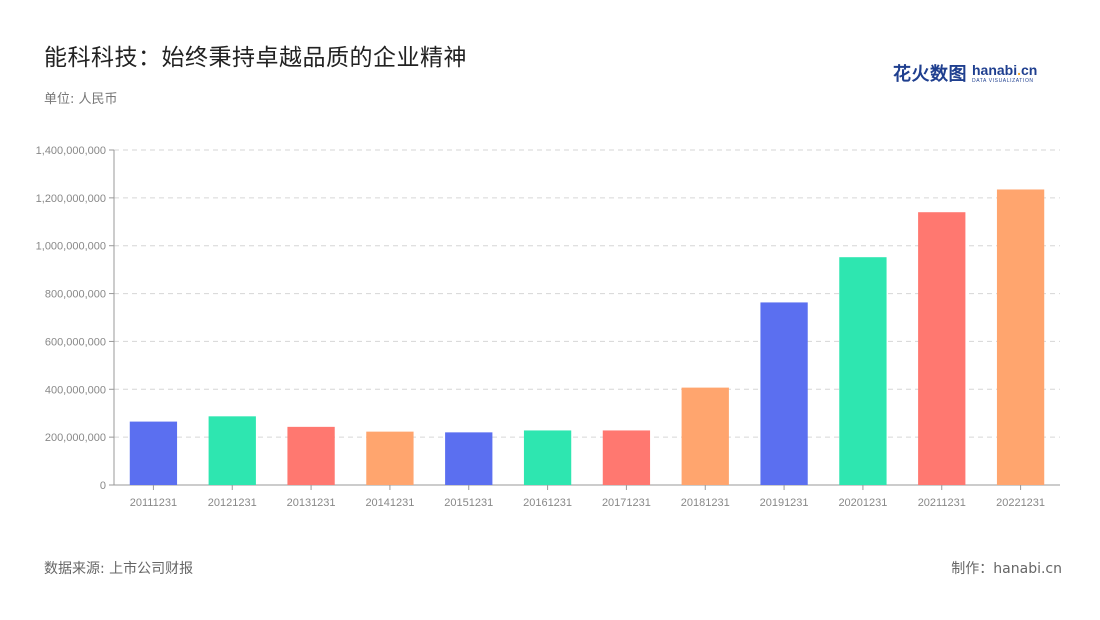  Describe the element at coordinates (705, 503) in the screenshot. I see `x-tick-label: 20181231` at that location.